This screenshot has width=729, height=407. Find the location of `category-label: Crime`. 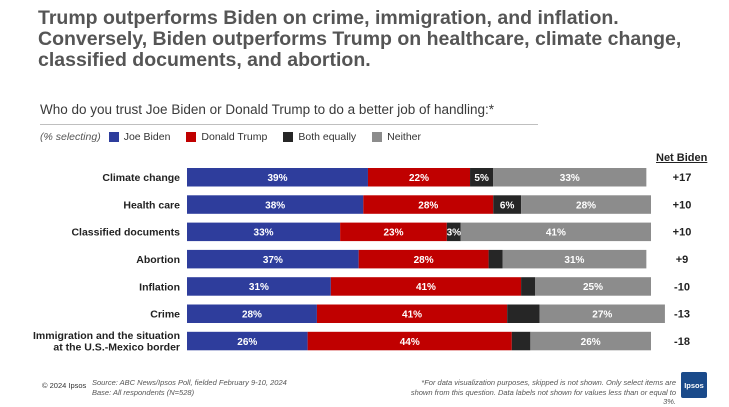

category-label: Crime is located at coordinates (165, 315).